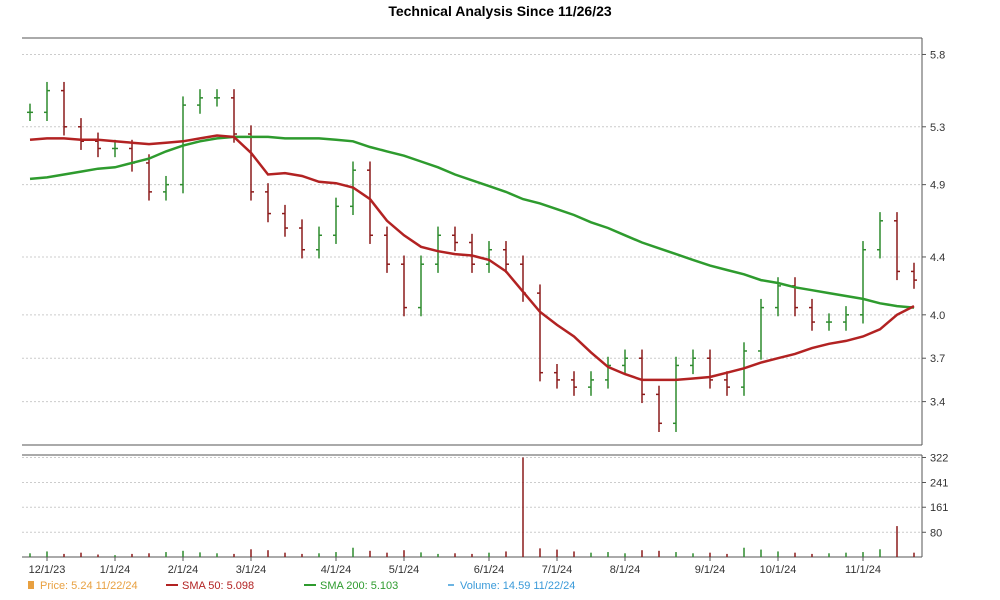  I want to click on xtick-label: 4/1/24, so click(336, 570).